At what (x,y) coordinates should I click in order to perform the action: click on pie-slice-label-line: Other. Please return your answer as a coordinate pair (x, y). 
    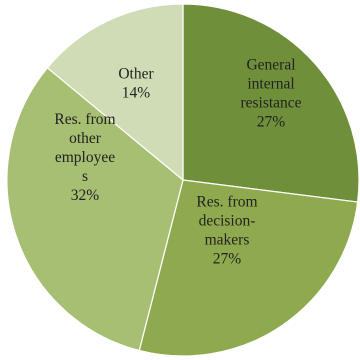
    Looking at the image, I should click on (136, 74).